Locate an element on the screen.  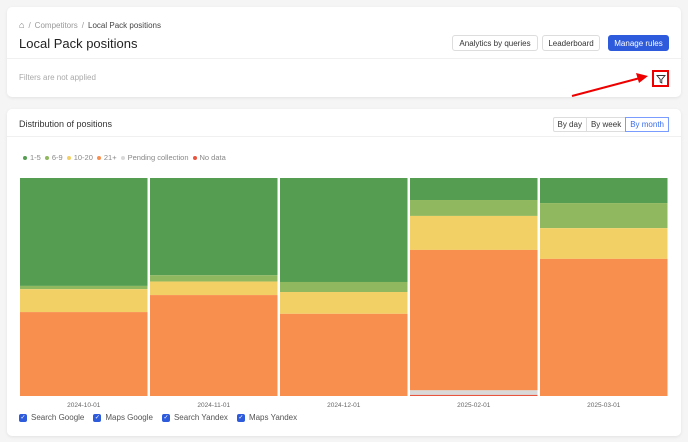
chart-legend: 1-5 6-9 10-20 21+ Pending collection No data is located at coordinates (124, 157).